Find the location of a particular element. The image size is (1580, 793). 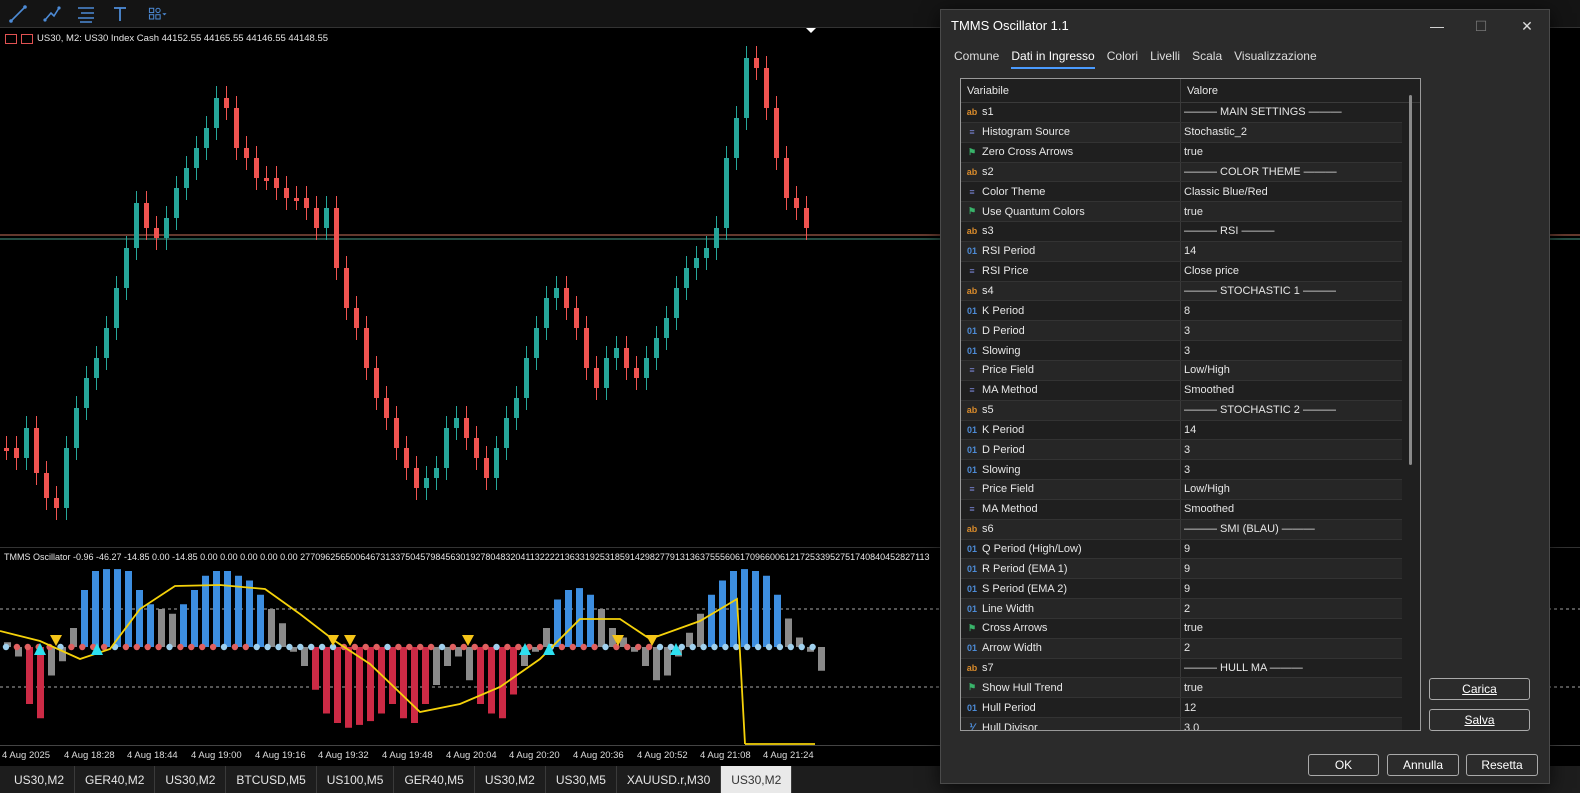

input-row: ab s5 ——— STOCHASTIC 2 ——— is located at coordinates (1181, 410).